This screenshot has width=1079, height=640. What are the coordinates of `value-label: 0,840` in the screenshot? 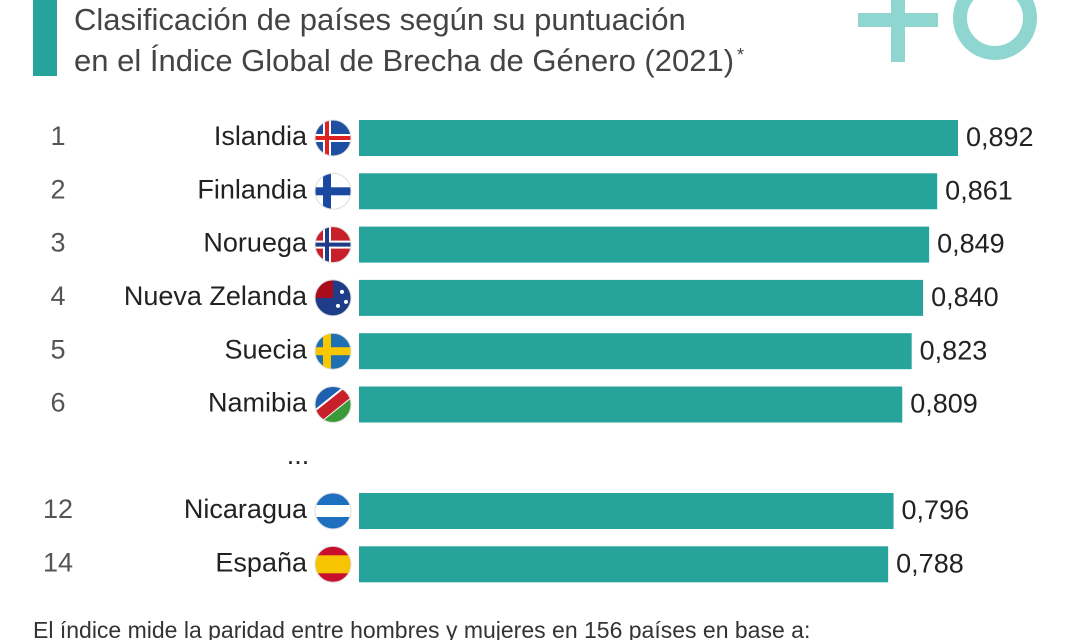 It's located at (965, 297).